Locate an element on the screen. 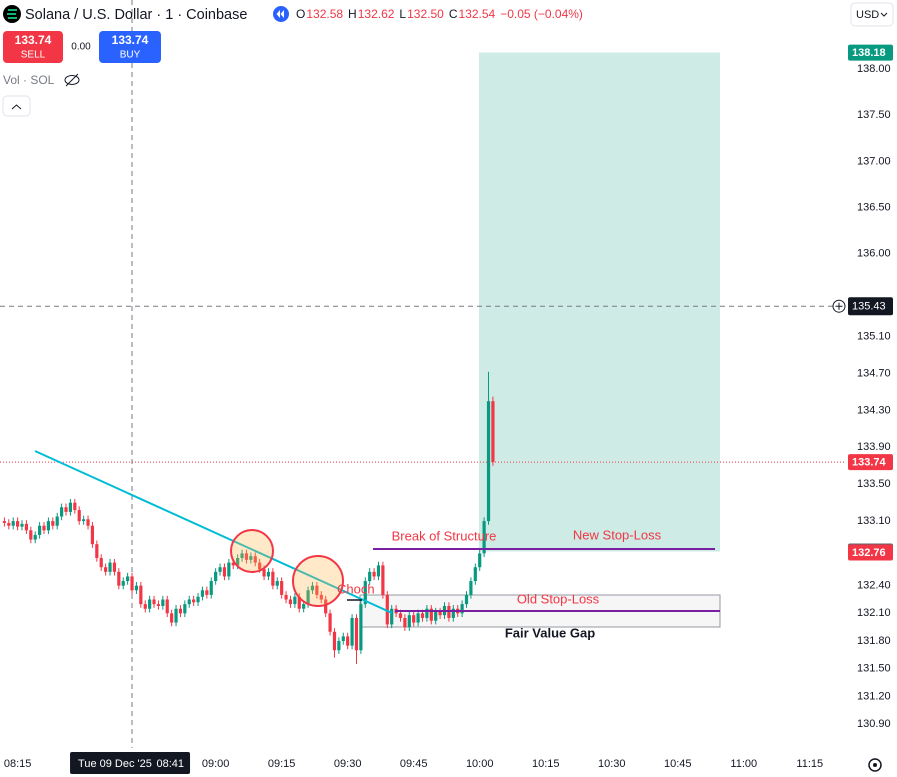 This screenshot has height=777, width=897. sell-label: SELL is located at coordinates (33, 55).